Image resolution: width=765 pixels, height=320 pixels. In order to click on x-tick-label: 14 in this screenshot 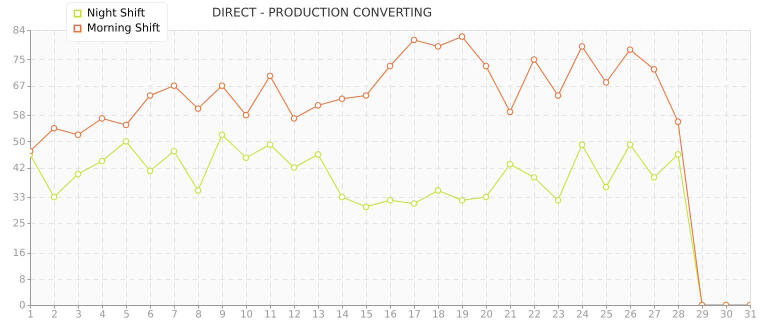, I will do `click(342, 315)`.